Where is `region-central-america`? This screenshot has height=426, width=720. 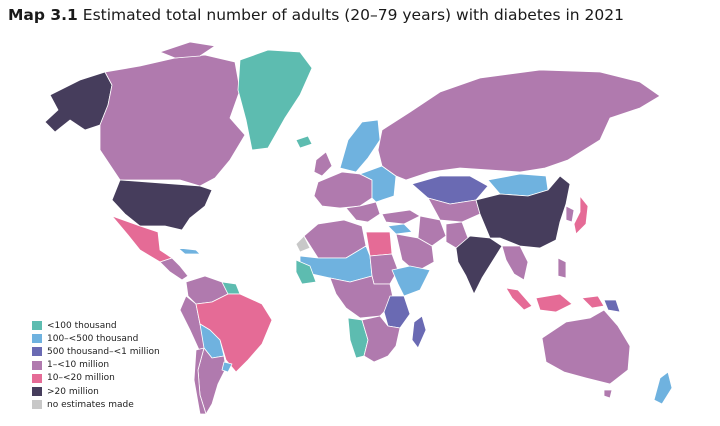
region-central-america is located at coordinates (174, 269).